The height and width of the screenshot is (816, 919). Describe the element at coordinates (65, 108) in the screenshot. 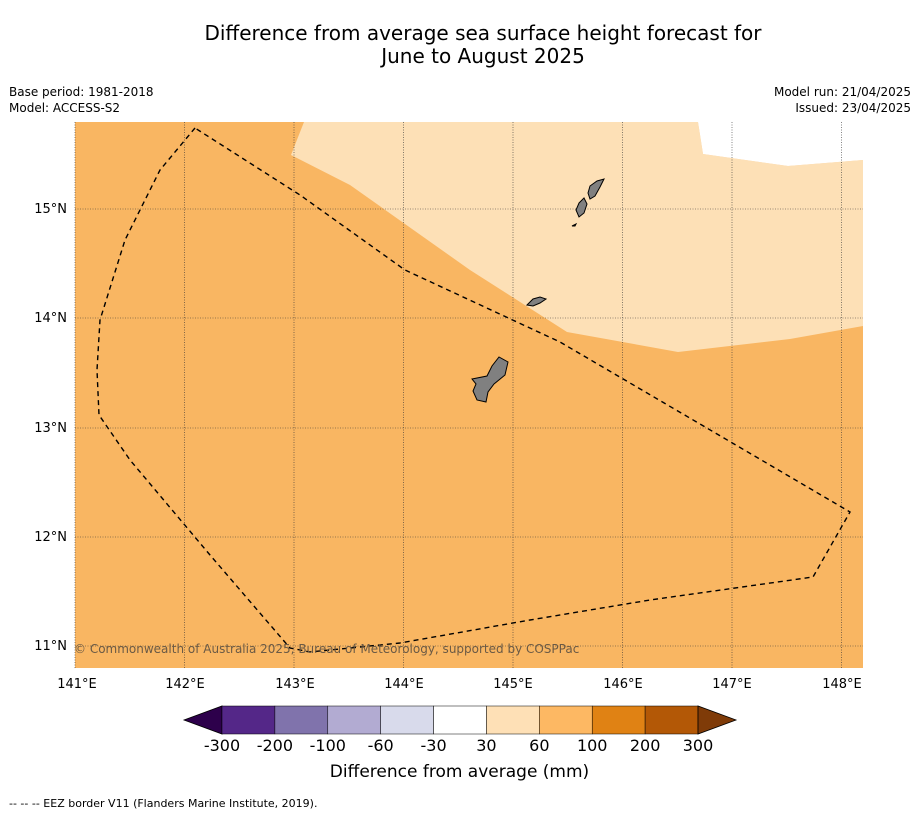

I see `model-label: Model: ACCESS-S2` at that location.